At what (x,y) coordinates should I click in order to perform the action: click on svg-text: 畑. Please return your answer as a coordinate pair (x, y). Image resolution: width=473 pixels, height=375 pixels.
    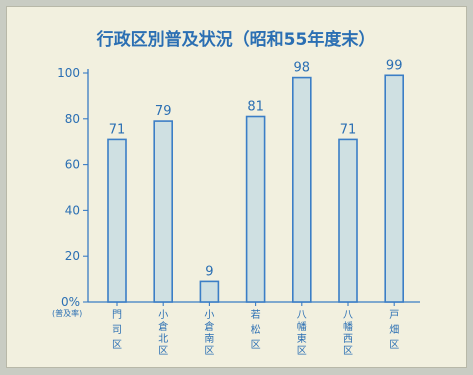
    Looking at the image, I should click on (394, 329).